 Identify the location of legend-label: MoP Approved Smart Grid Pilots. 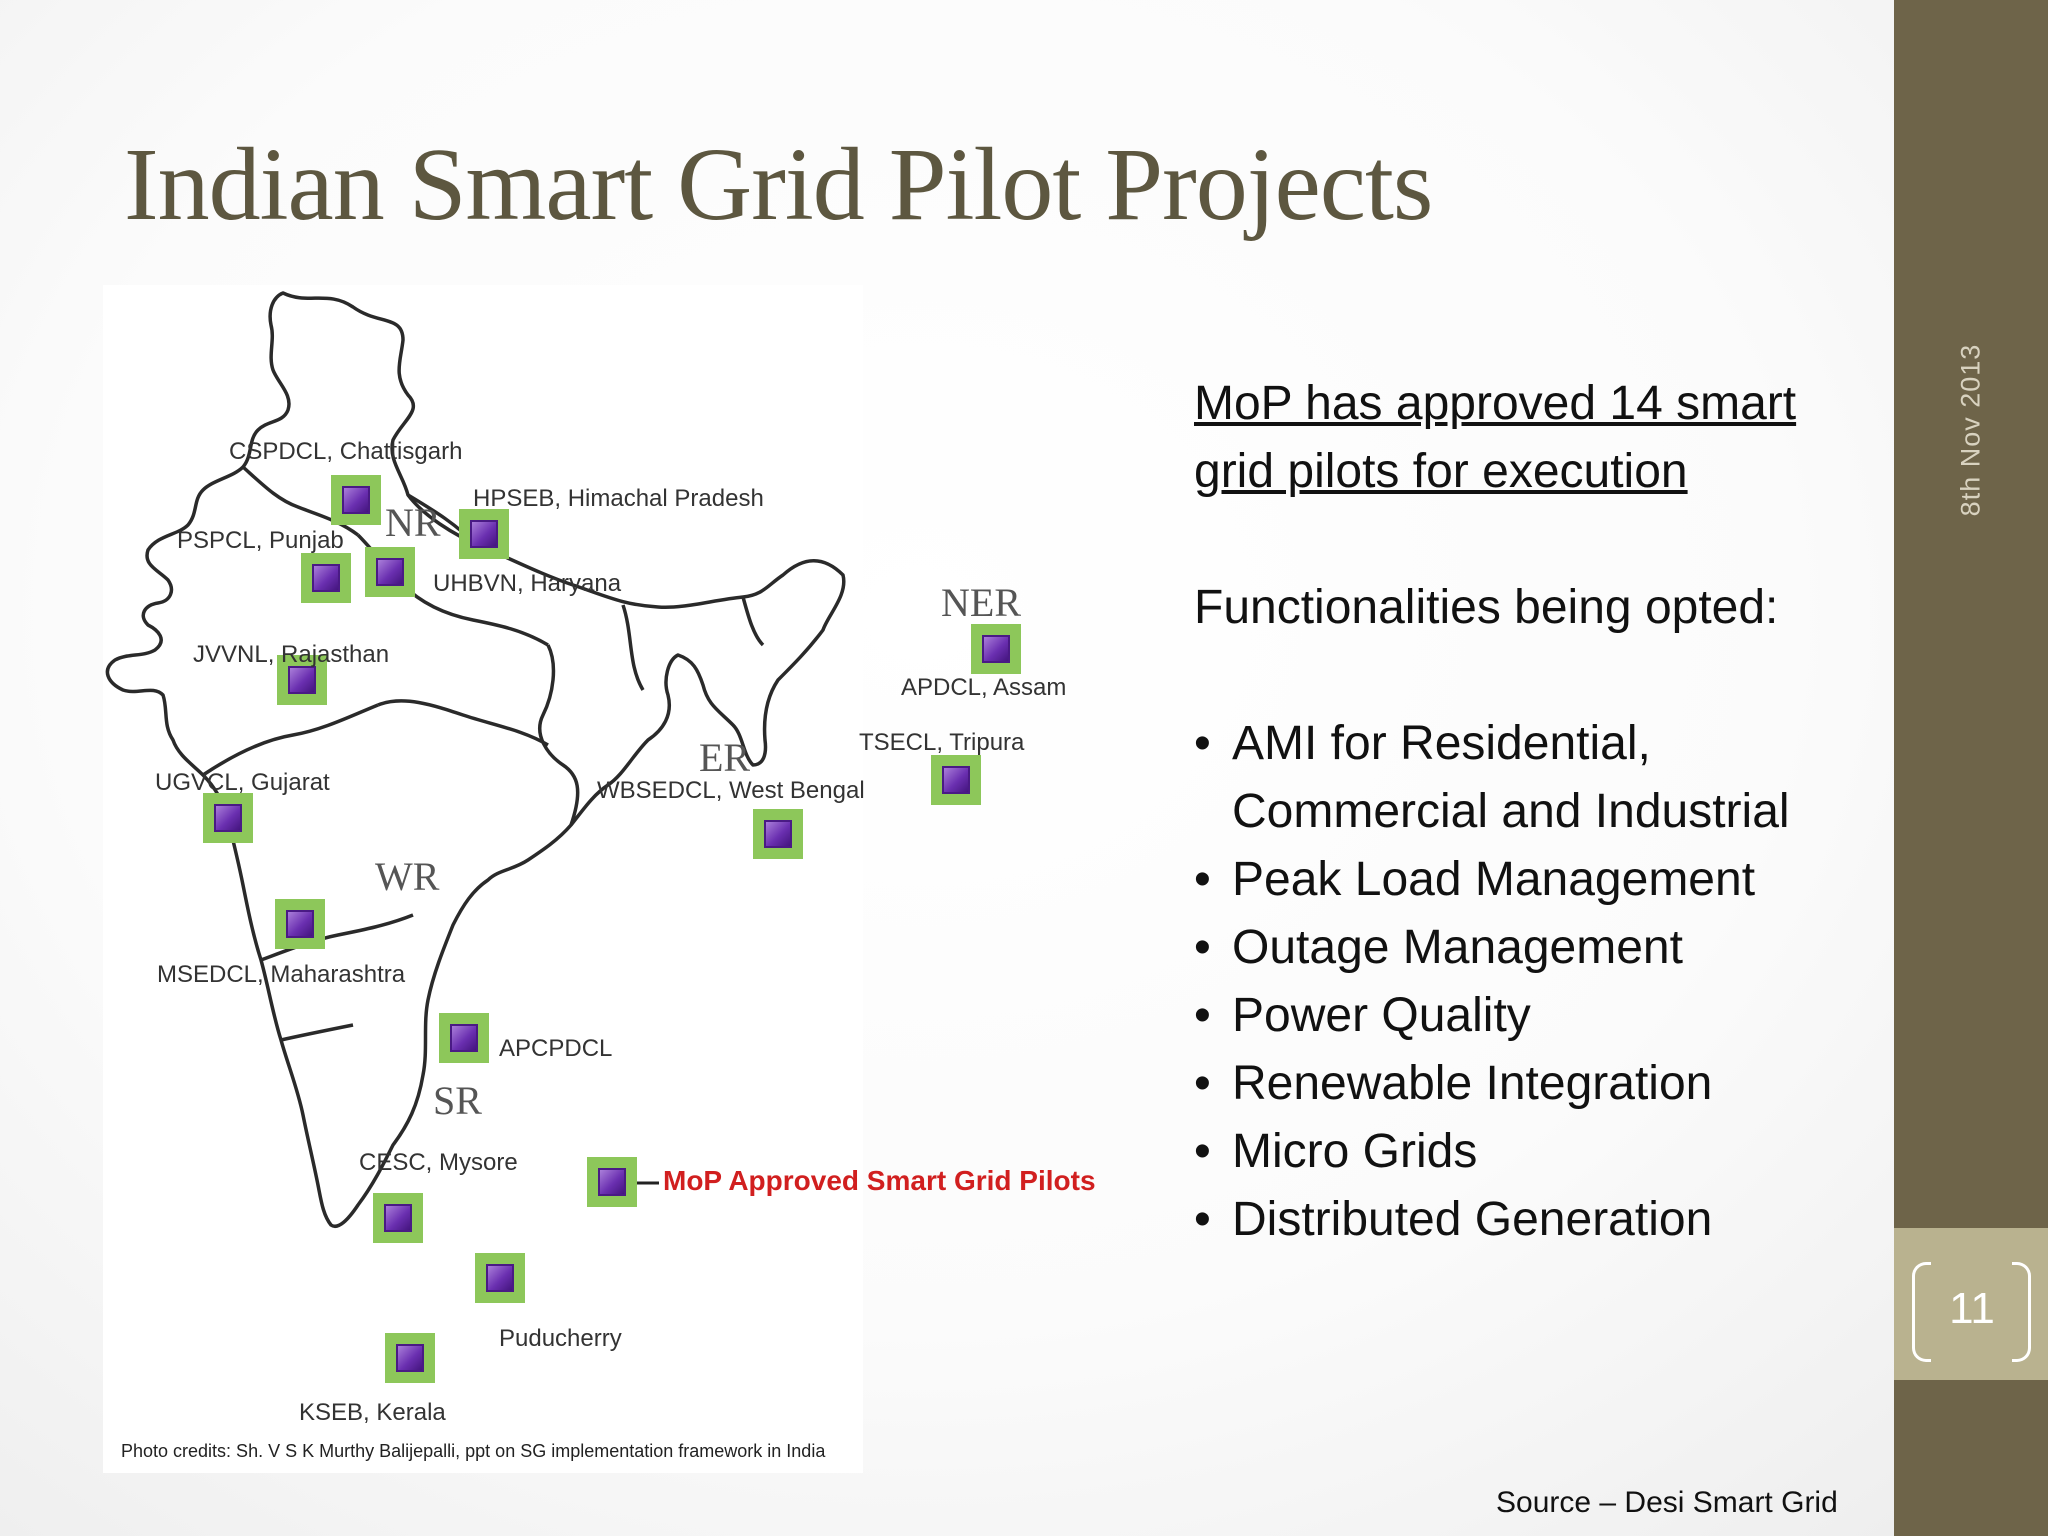
(879, 1180).